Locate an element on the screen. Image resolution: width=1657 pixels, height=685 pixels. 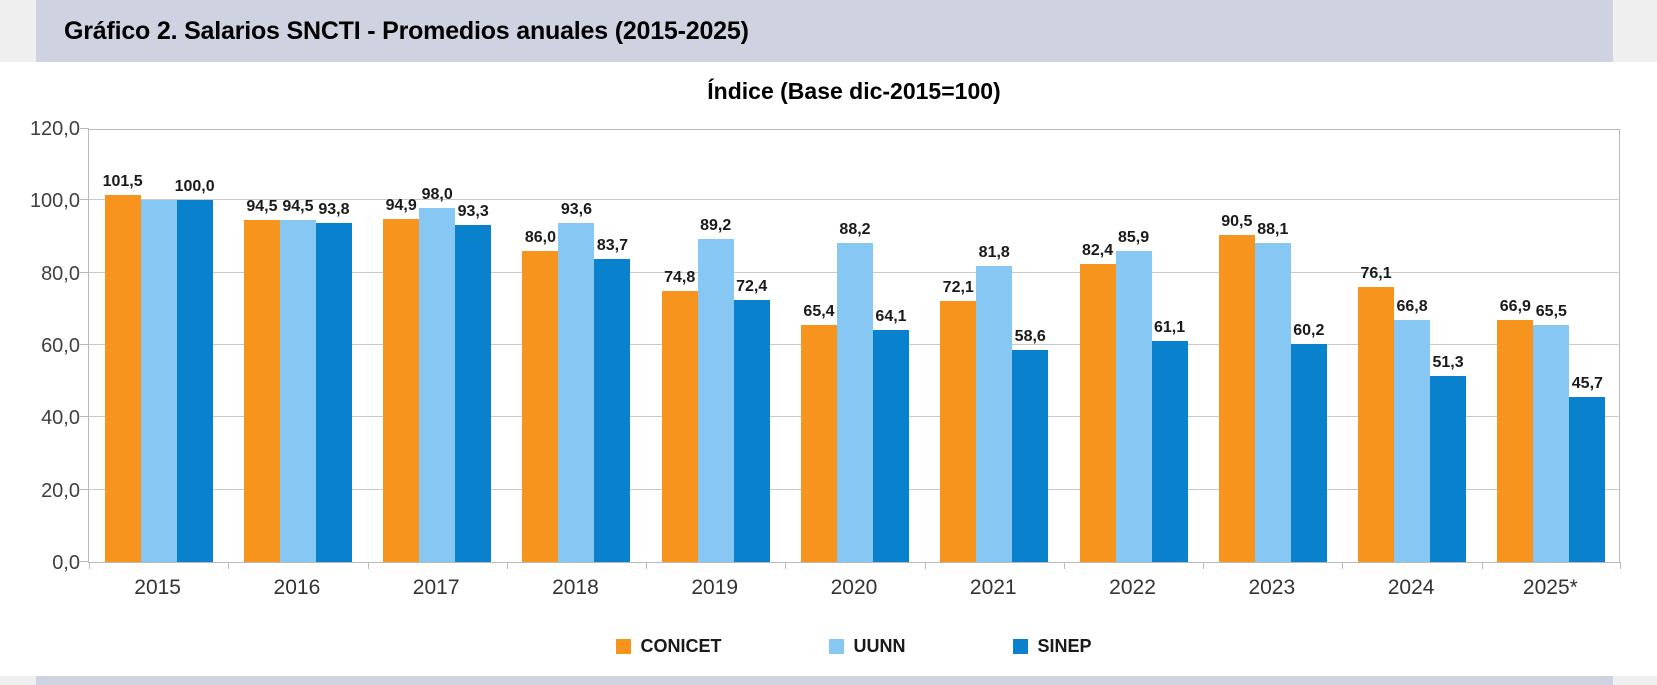
data-label-conicet-2015: 101,5 is located at coordinates (122, 181).